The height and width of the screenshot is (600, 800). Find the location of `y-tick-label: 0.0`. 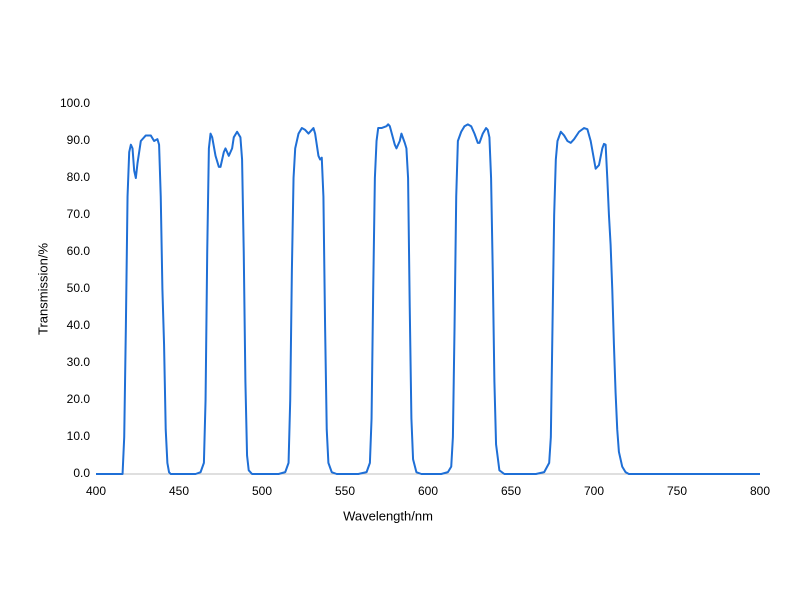

y-tick-label: 0.0 is located at coordinates (81, 473).